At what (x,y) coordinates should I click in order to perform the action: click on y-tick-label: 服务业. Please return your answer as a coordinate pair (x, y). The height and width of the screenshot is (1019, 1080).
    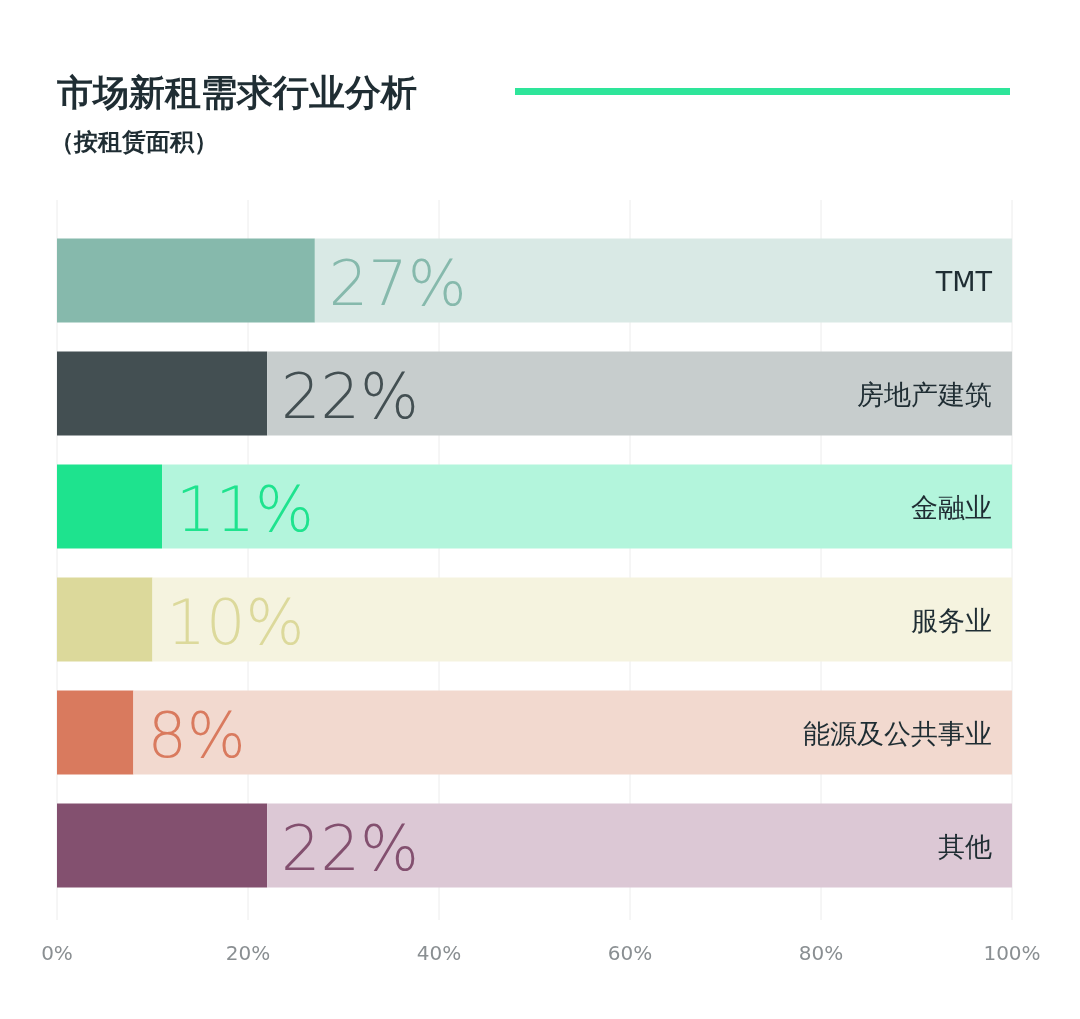
    Looking at the image, I should click on (951, 620).